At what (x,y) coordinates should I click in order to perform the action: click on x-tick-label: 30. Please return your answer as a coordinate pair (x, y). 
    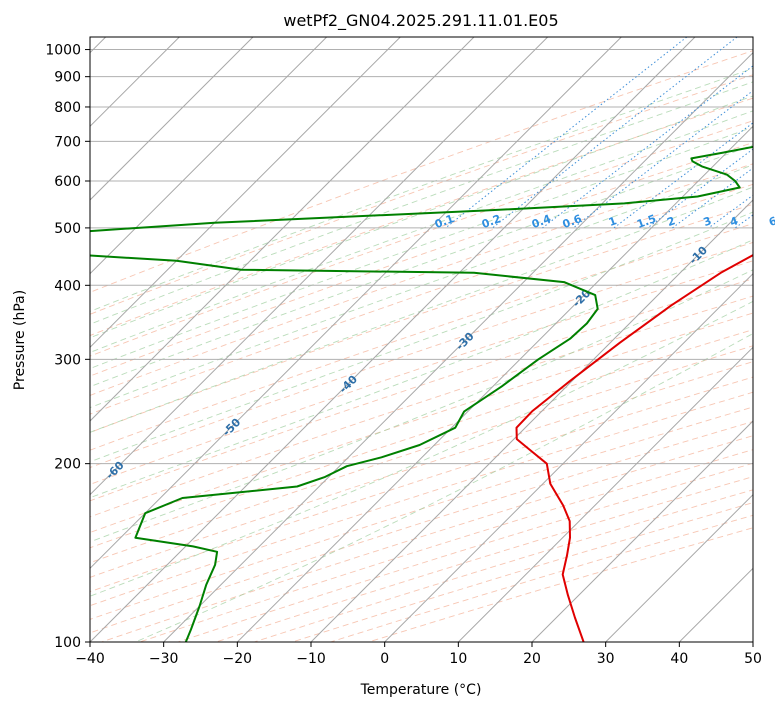
    Looking at the image, I should click on (606, 659).